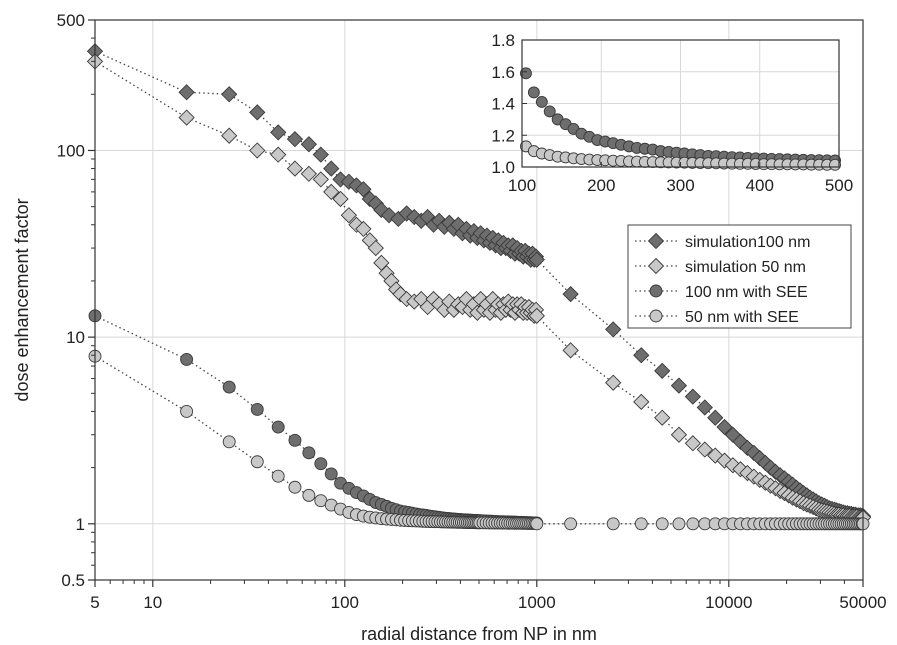 The image size is (897, 645). I want to click on x-tick-label: 10, so click(152, 602).